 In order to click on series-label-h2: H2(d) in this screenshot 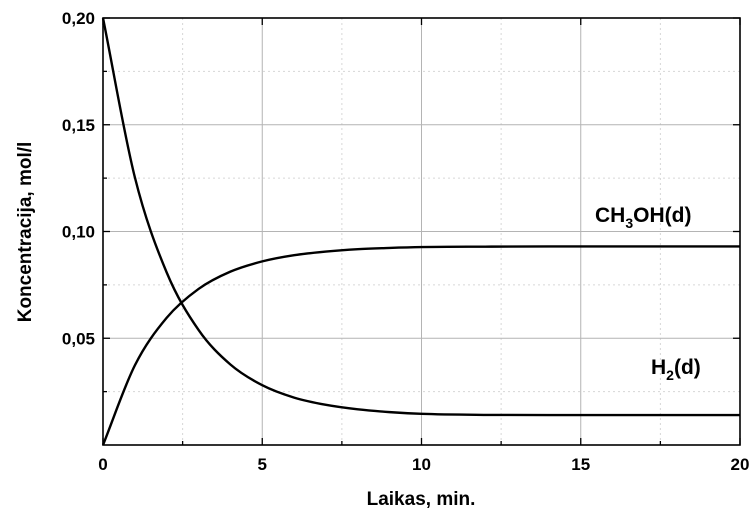, I will do `click(676, 369)`.